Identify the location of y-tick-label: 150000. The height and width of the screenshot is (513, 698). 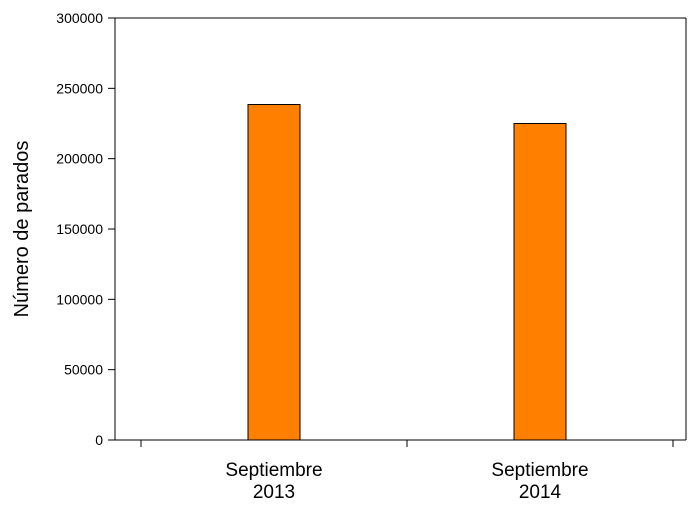
(79, 229).